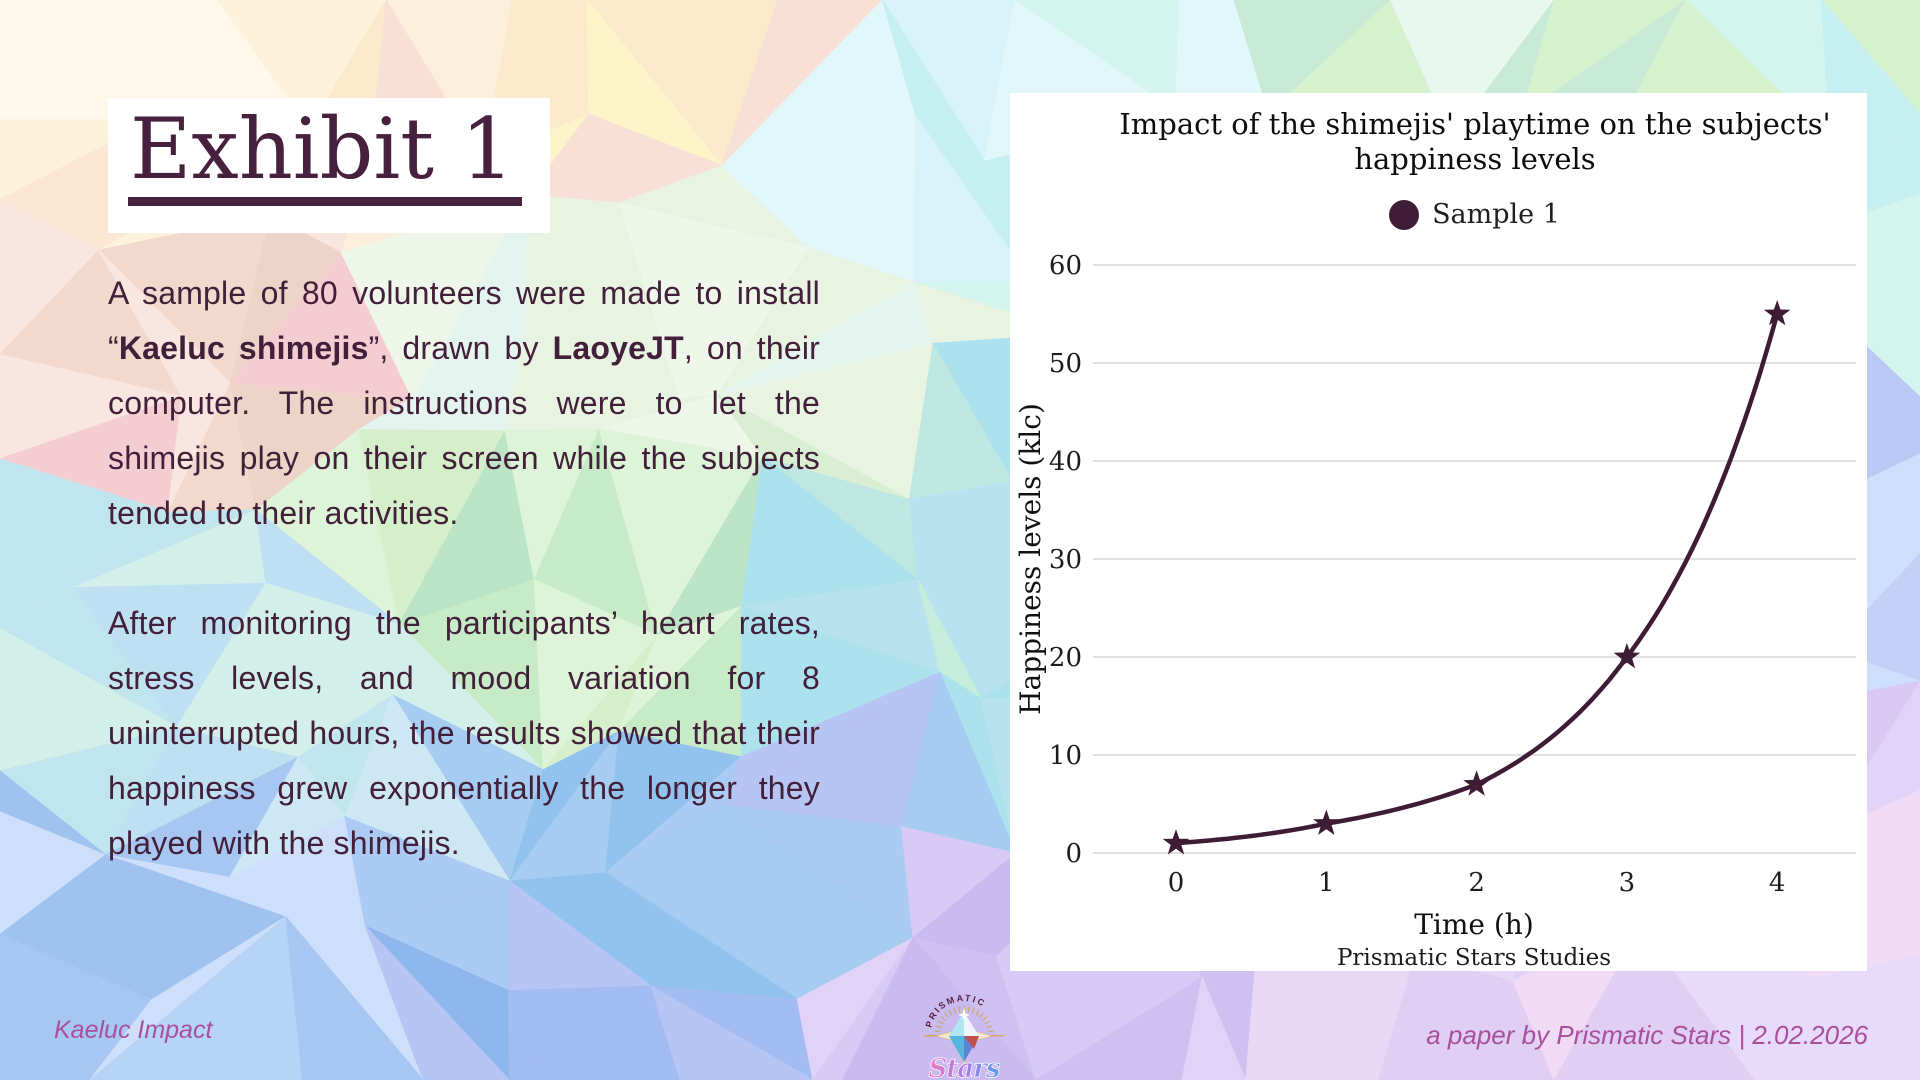 This screenshot has height=1080, width=1920. Describe the element at coordinates (997, 1036) in the screenshot. I see `logo-tagline-right` at that location.